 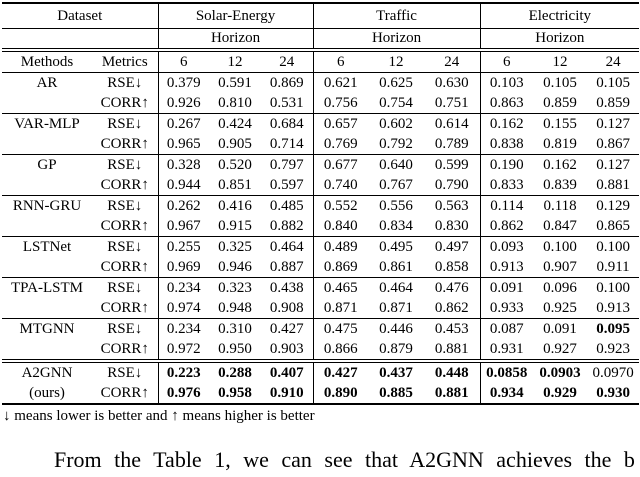 What do you see at coordinates (183, 185) in the screenshot?
I see `value-cell: 0.944` at bounding box center [183, 185].